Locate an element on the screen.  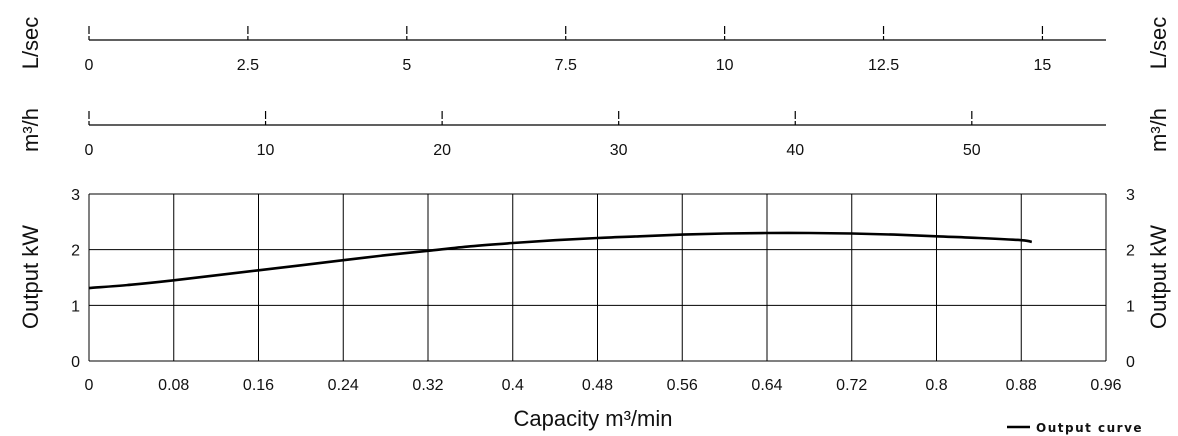
y-tick-label-right: 2 is located at coordinates (1130, 251).